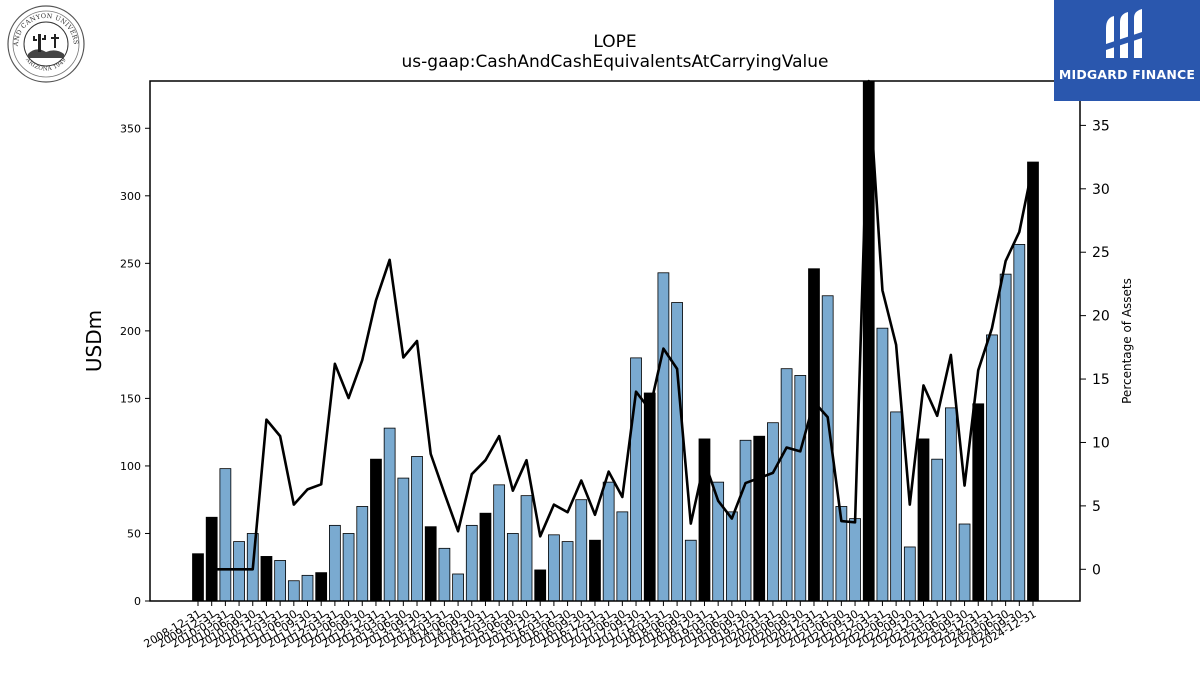 This screenshot has height=675, width=1200. Describe the element at coordinates (94, 341) in the screenshot. I see `y-axis-label: USDm` at that location.